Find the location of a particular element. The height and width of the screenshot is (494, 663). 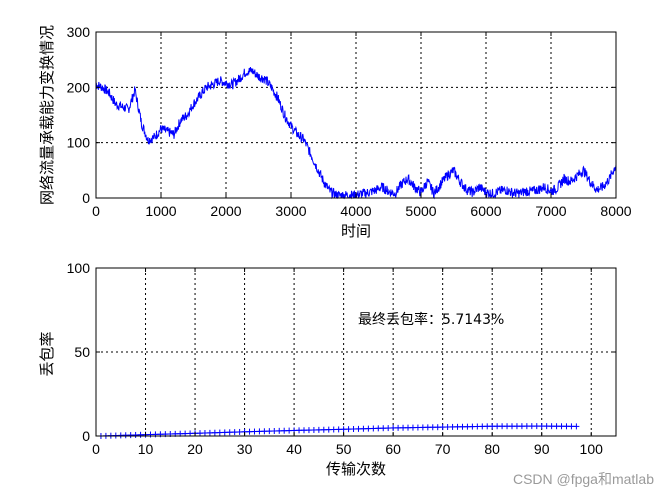

top-xtick-label: 6000 is located at coordinates (485, 211).